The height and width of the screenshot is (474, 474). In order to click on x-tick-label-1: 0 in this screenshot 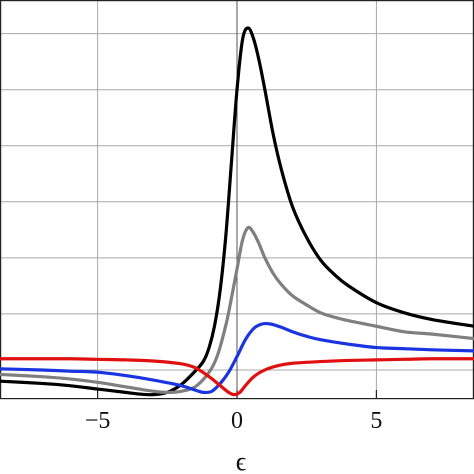, I will do `click(237, 421)`.